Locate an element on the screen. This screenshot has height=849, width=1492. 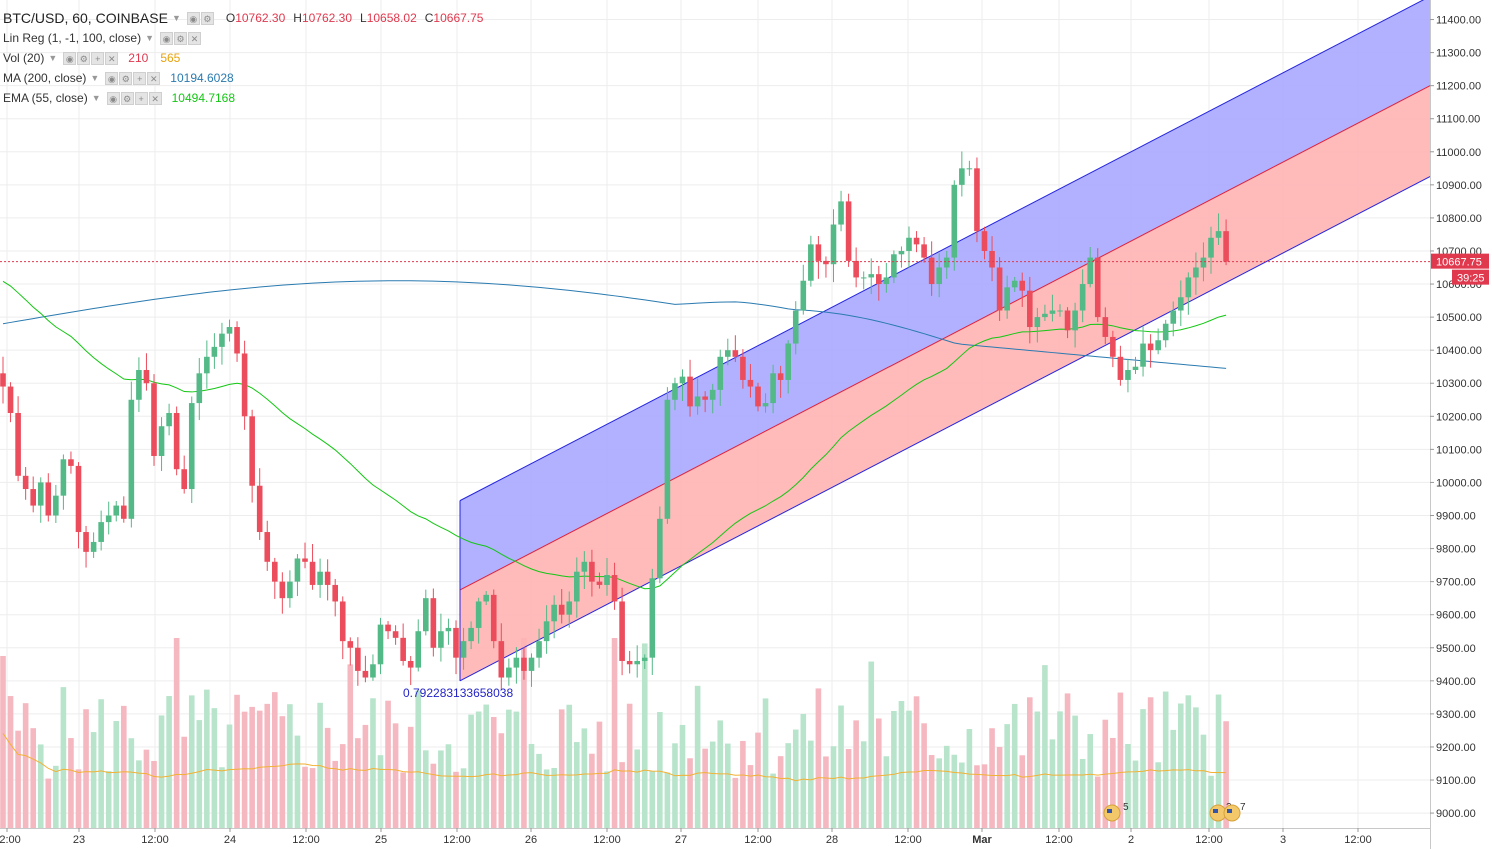
low-value: 10658.02 is located at coordinates (391, 18).